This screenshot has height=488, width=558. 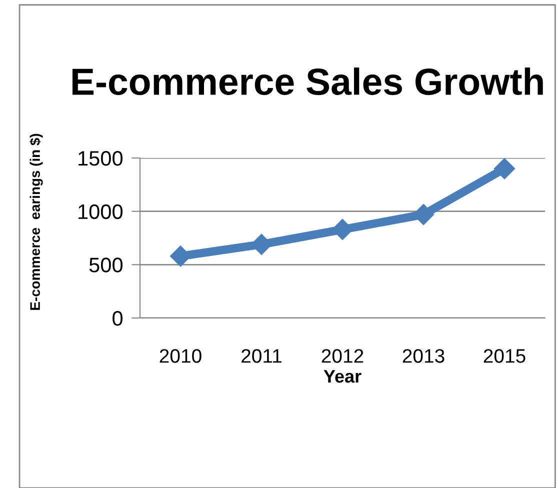 I want to click on x-tick-label: 2011, so click(x=262, y=356).